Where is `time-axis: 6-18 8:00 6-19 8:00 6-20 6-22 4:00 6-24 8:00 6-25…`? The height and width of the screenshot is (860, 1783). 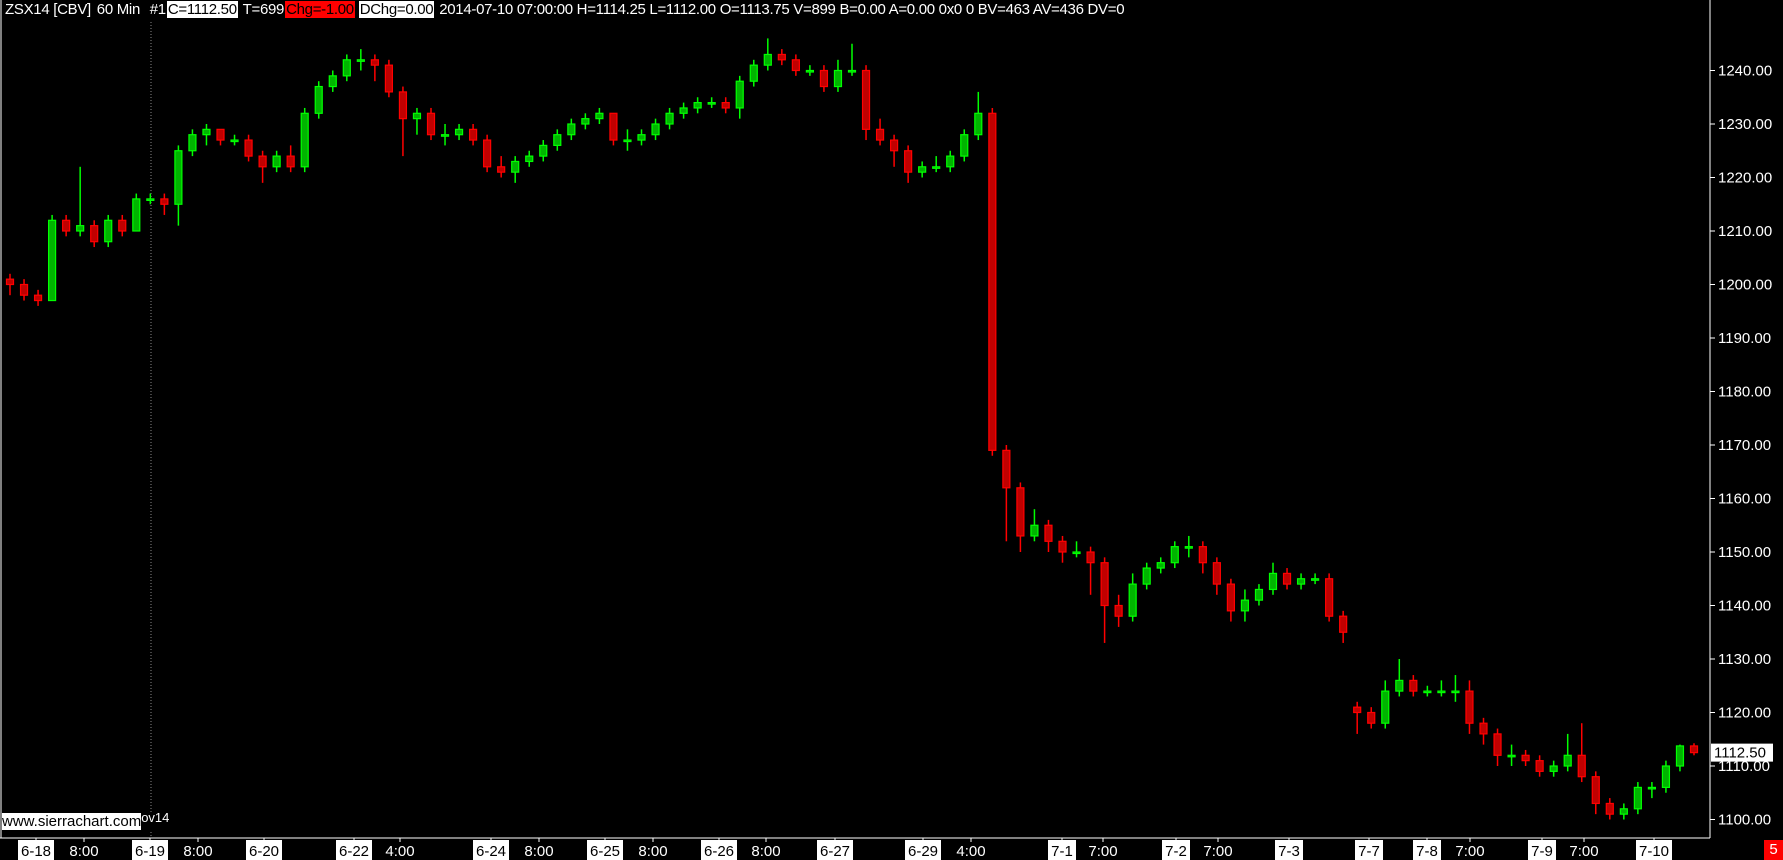
time-axis: 6-18 8:00 6-19 8:00 6-20 6-22 4:00 6-24 8:00 6-25… is located at coordinates (845, 849).